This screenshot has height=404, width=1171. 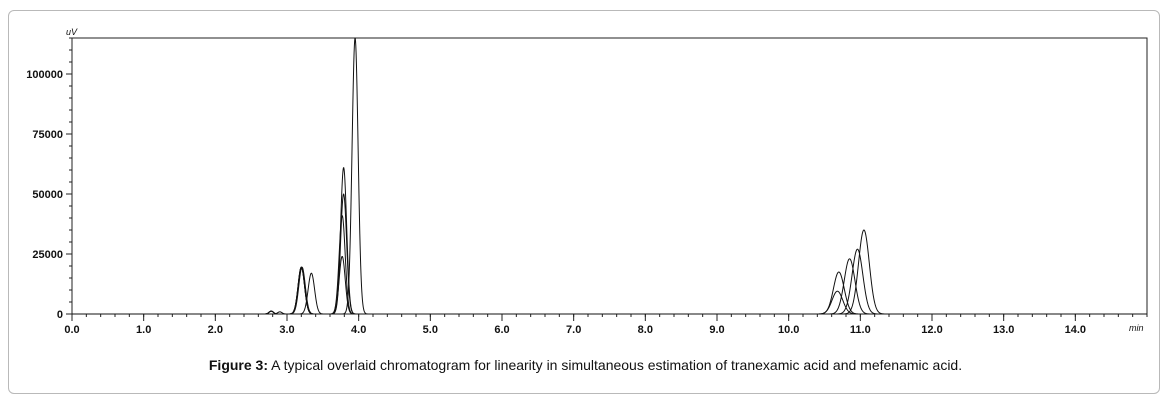 I want to click on x-tick-label-10: 10.0, so click(x=788, y=330).